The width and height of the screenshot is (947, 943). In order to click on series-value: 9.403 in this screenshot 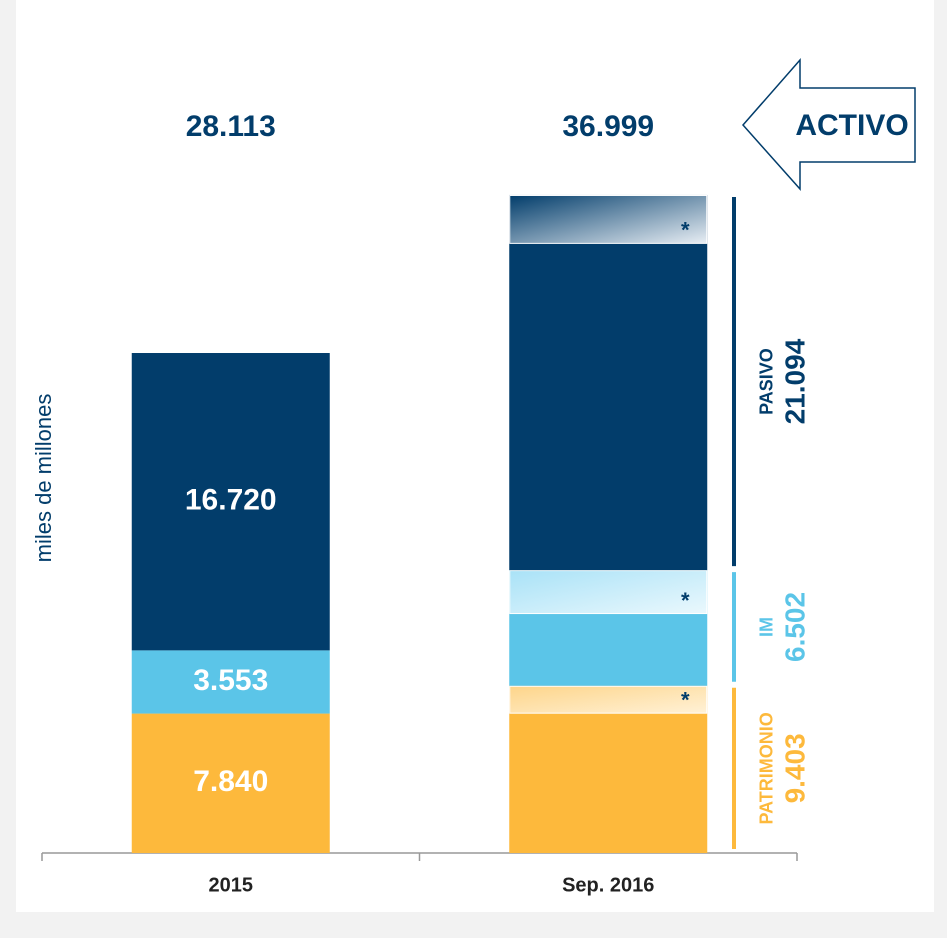, I will do `click(794, 768)`.